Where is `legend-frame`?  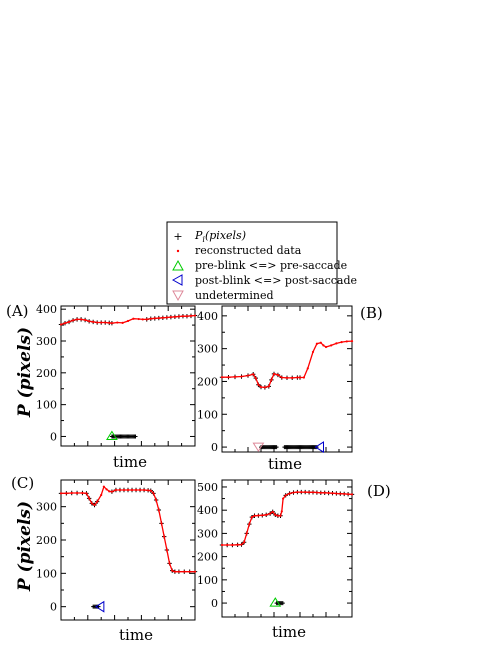 legend-frame is located at coordinates (252, 263).